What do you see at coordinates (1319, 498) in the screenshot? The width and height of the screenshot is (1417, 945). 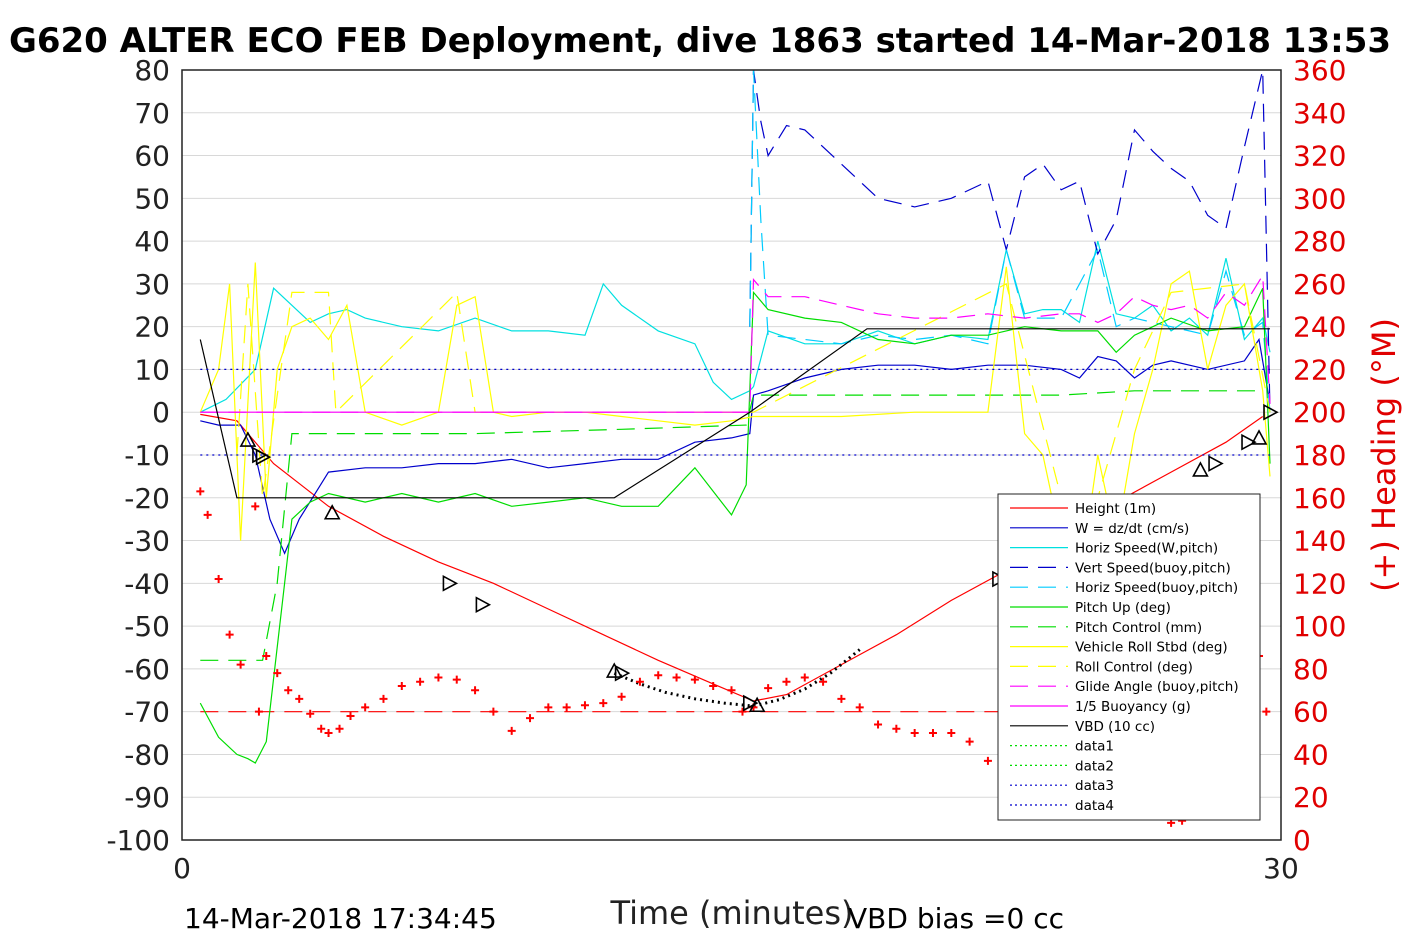 I see `right-tick-label: 160` at bounding box center [1319, 498].